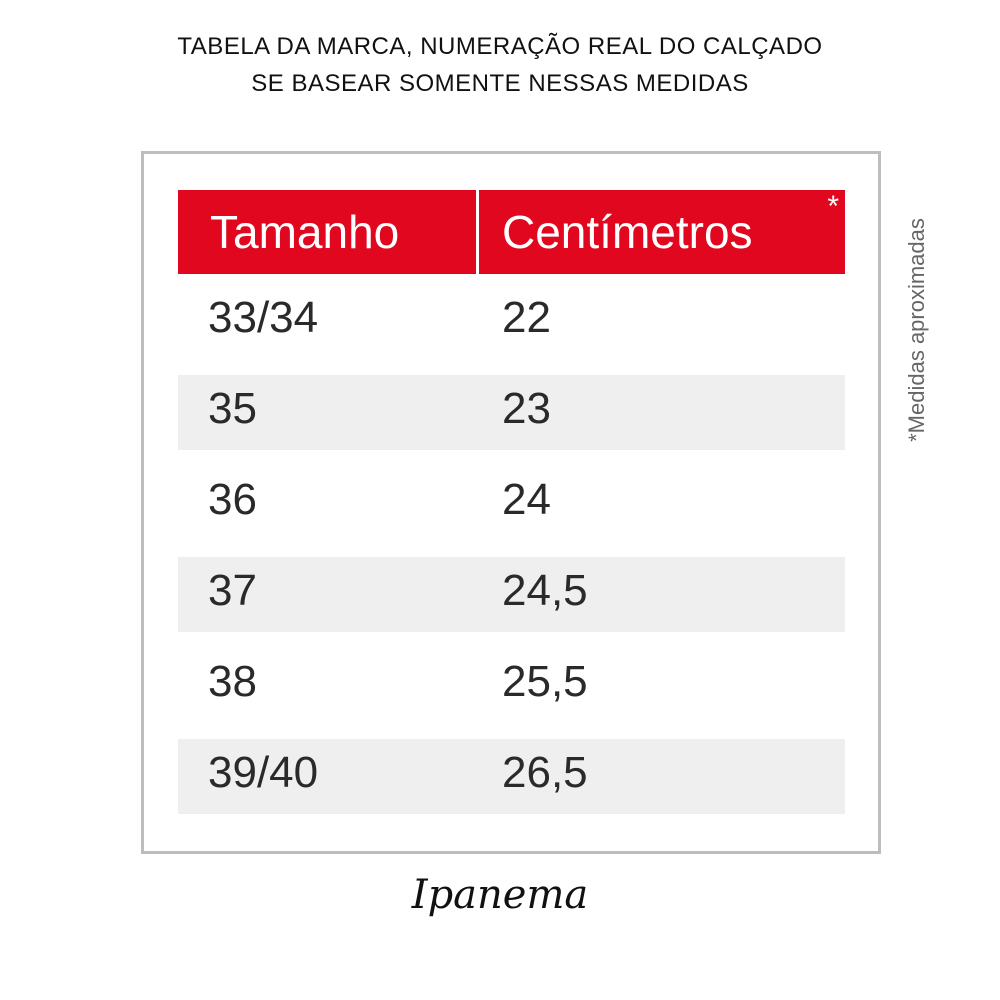 Image resolution: width=1000 pixels, height=1000 pixels. I want to click on table-row: 33/34 22, so click(511, 325).